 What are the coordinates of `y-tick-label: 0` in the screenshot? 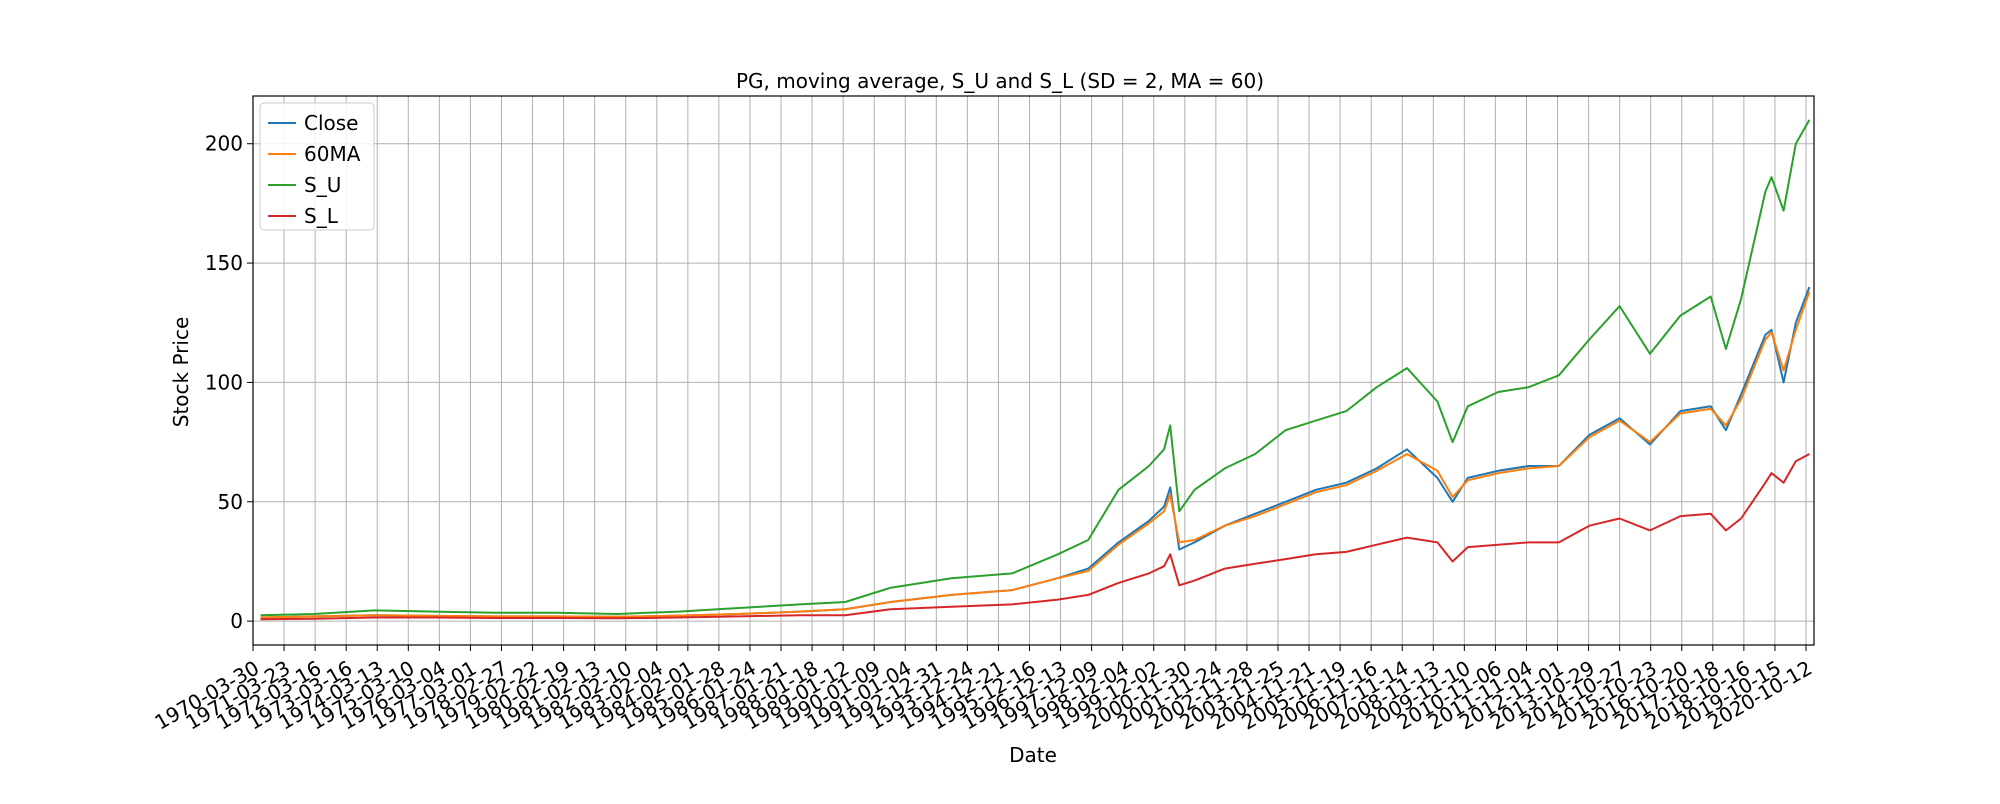 It's located at (236, 621).